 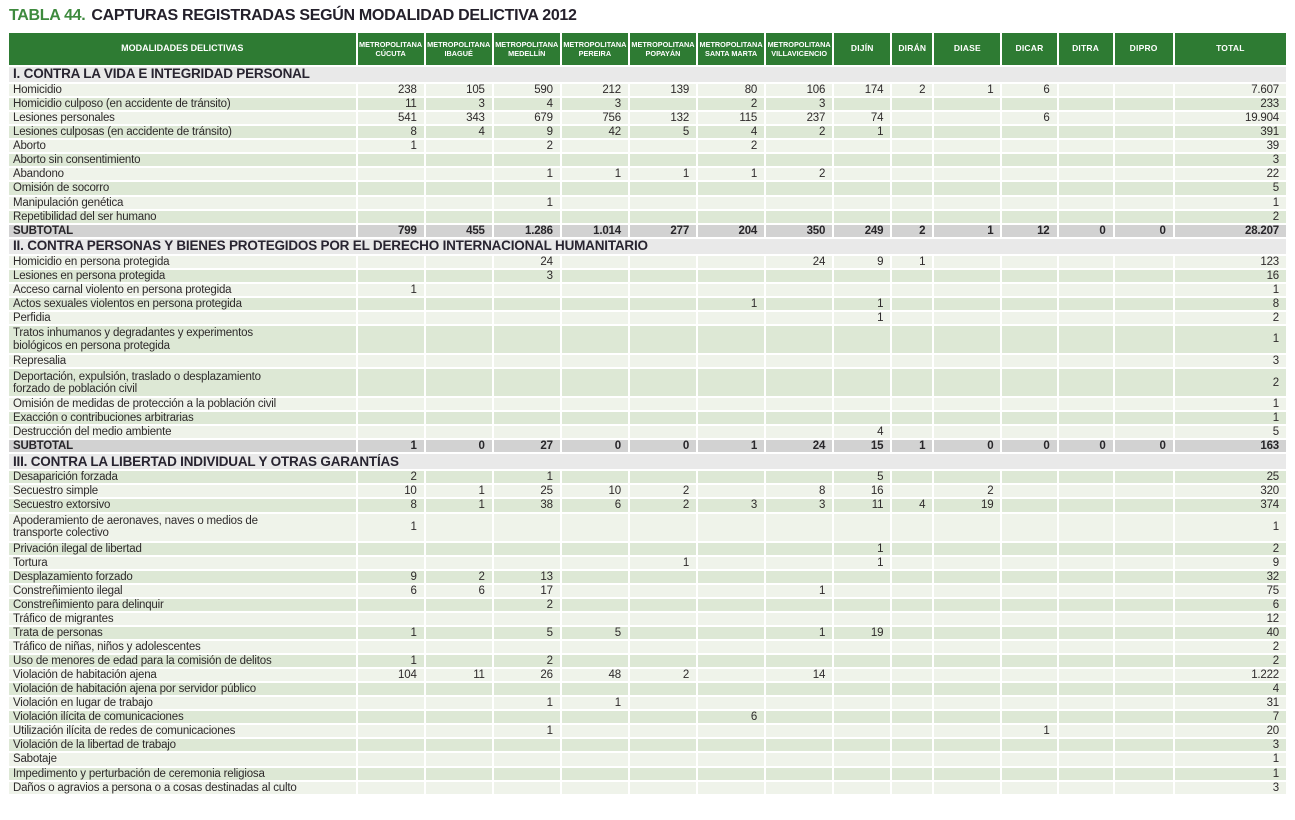 I want to click on value-cell: 6, so click(x=1029, y=90).